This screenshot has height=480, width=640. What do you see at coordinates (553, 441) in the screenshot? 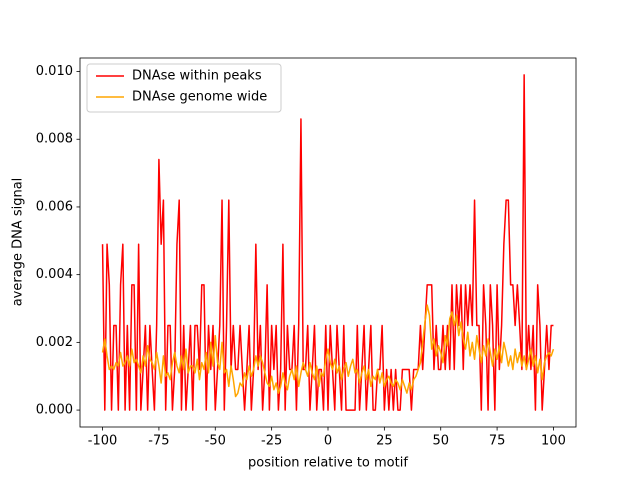
I see `x-tick-label: 100` at bounding box center [553, 441].